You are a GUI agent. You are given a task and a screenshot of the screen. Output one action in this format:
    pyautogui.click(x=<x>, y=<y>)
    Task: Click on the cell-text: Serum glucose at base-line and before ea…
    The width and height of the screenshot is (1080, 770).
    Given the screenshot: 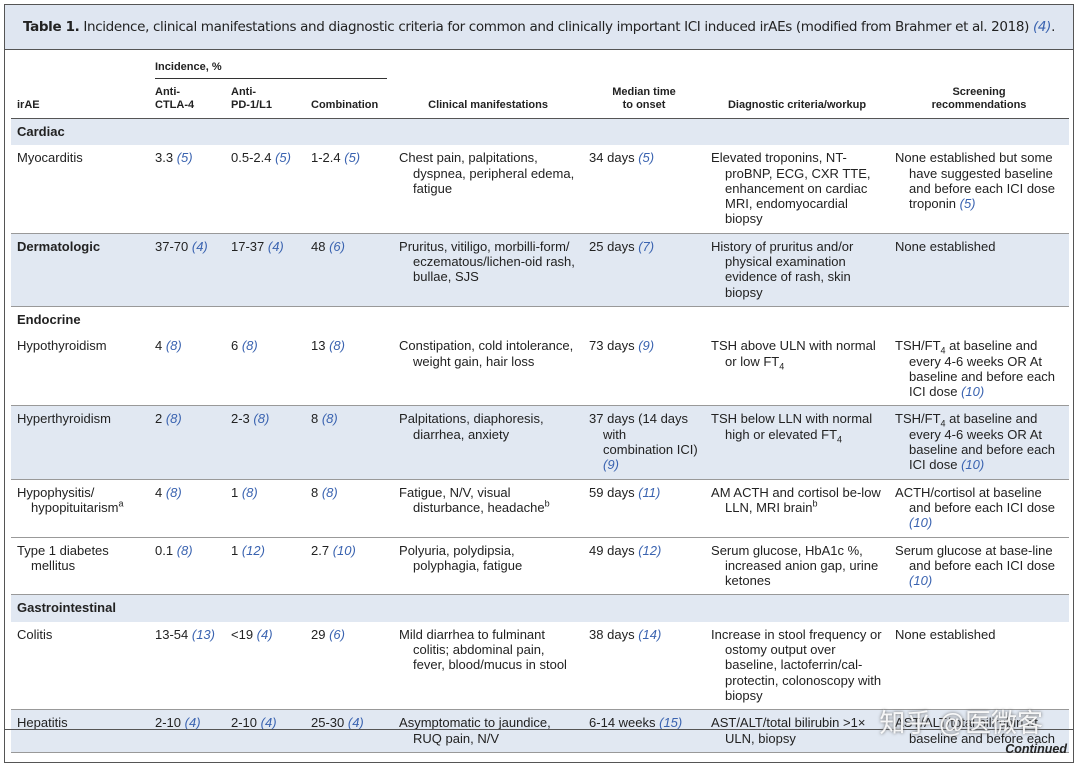 What is the action you would take?
    pyautogui.click(x=975, y=557)
    